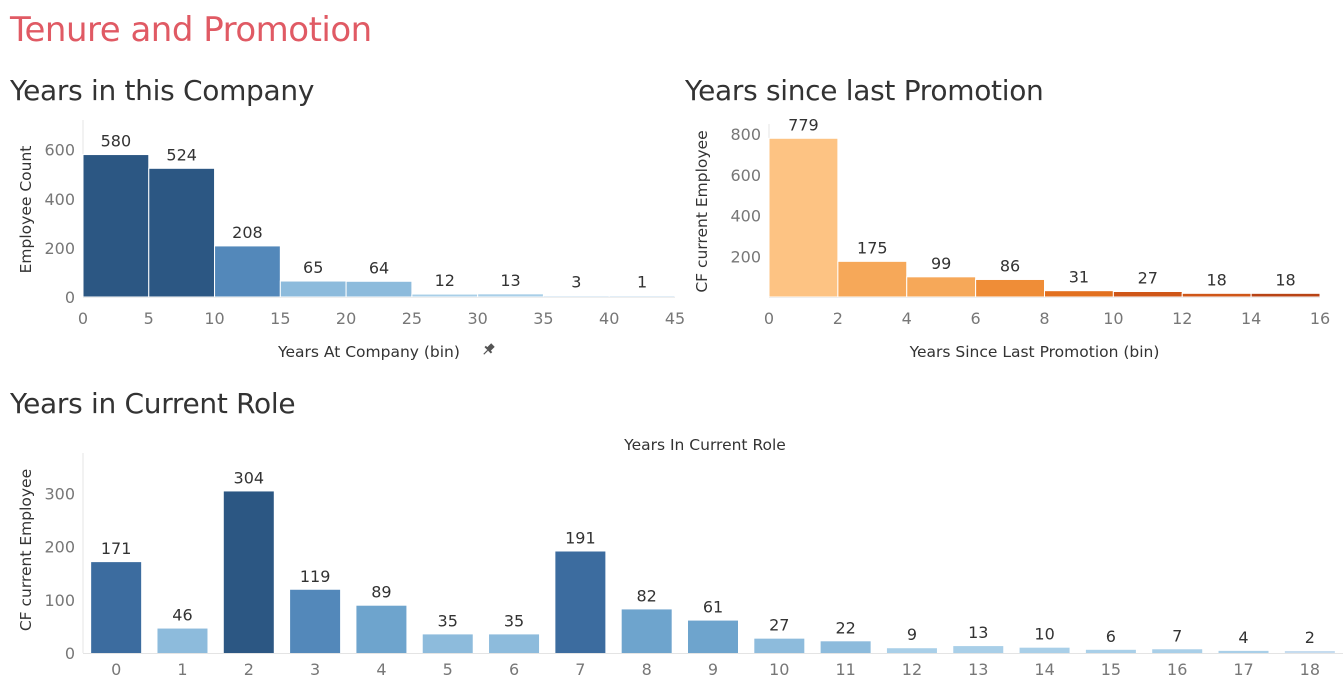 Image resolution: width=1343 pixels, height=678 pixels. Describe the element at coordinates (346, 318) in the screenshot. I see `x-tick-label: 20` at that location.